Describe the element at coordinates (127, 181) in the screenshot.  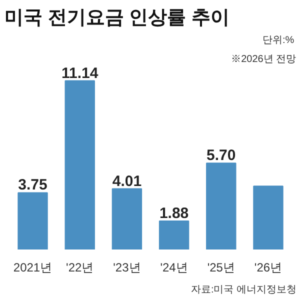
I see `data-label: 4.01` at that location.